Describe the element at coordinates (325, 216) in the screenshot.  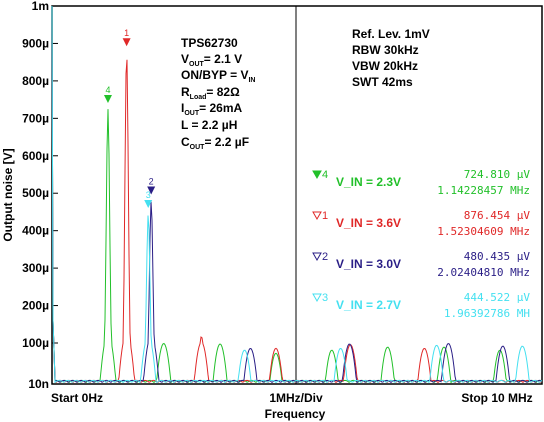
I see `readout-marker-number: 1` at that location.